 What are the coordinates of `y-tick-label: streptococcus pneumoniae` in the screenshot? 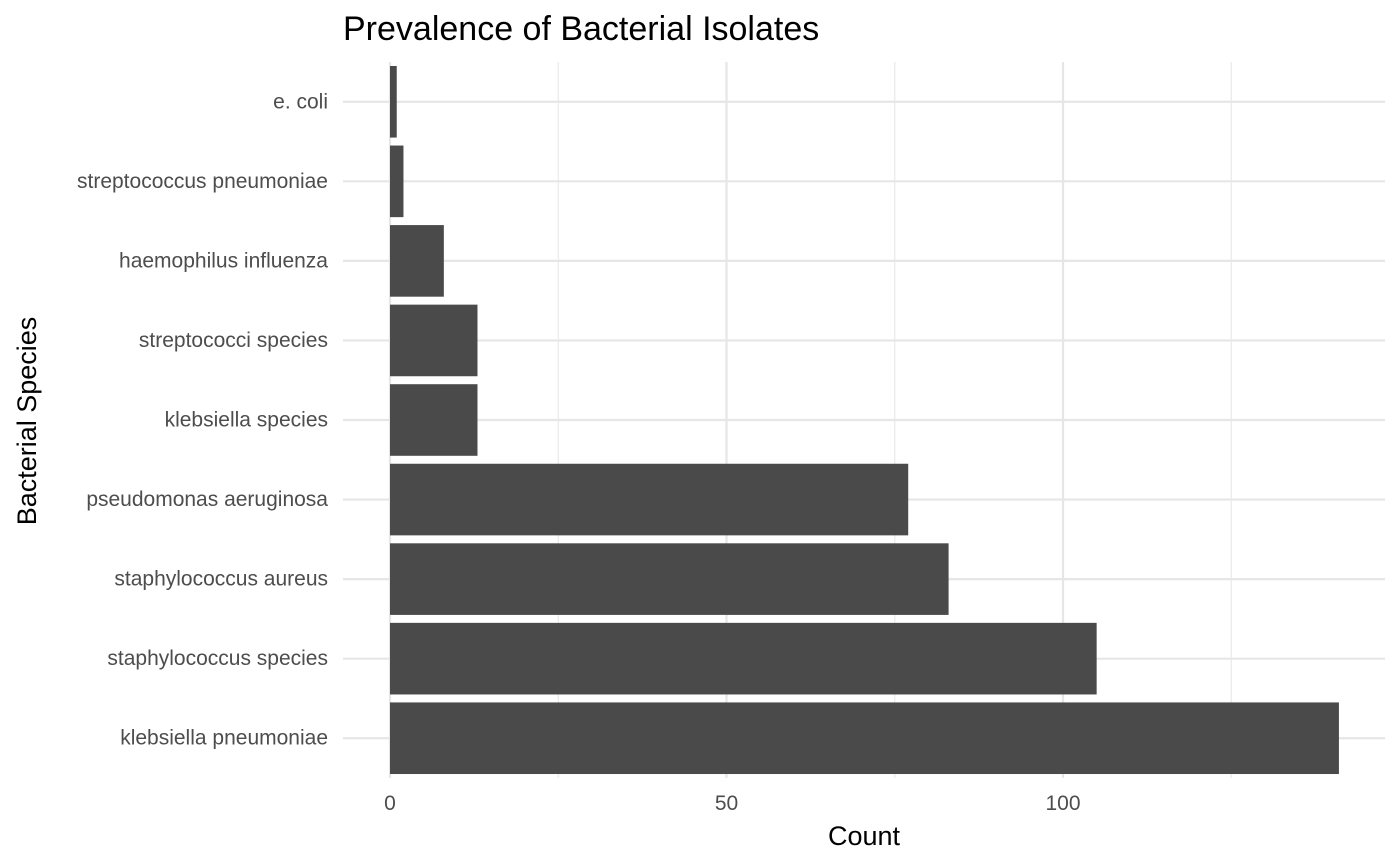 It's located at (202, 181).